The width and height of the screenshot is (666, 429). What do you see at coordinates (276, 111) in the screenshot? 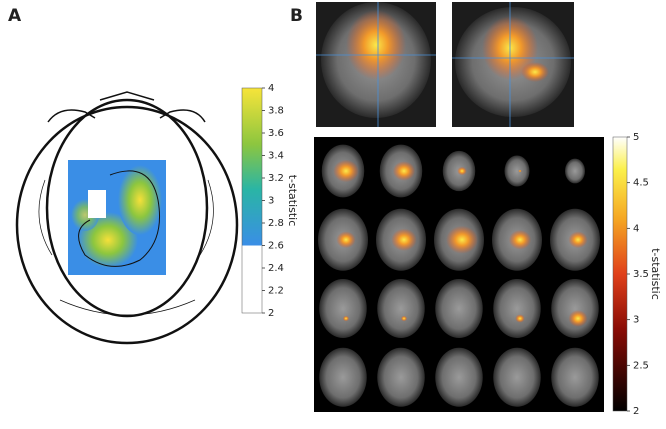
I see `tick-label: 3.8` at bounding box center [276, 111].